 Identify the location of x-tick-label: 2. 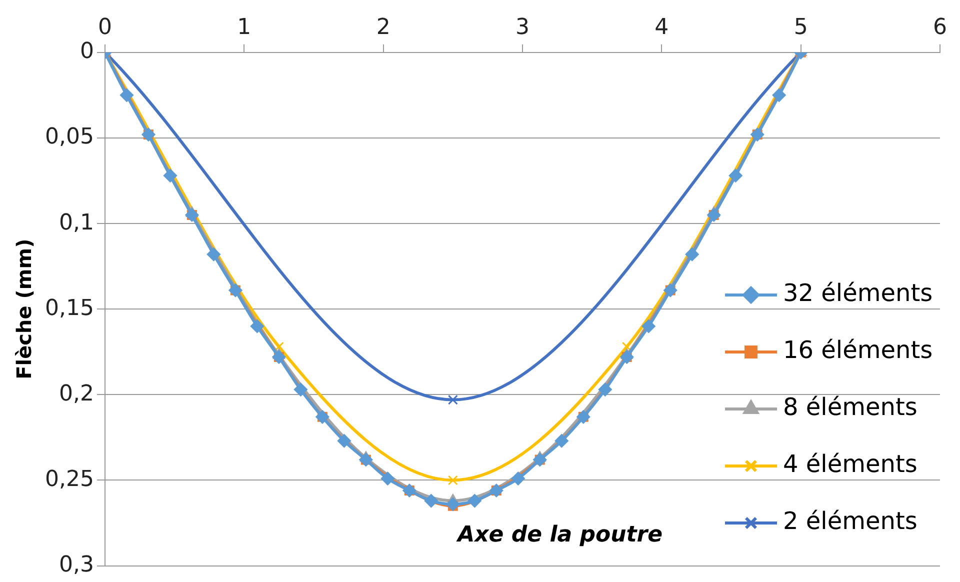
(383, 27).